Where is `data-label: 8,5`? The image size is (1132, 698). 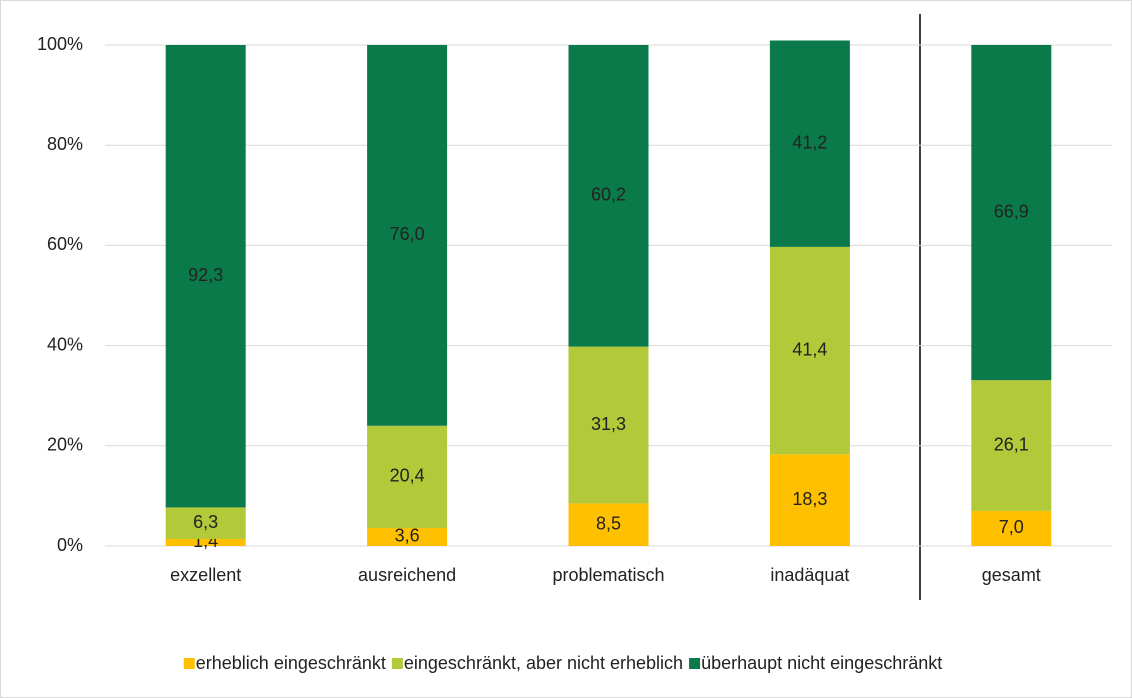
data-label: 8,5 is located at coordinates (608, 523).